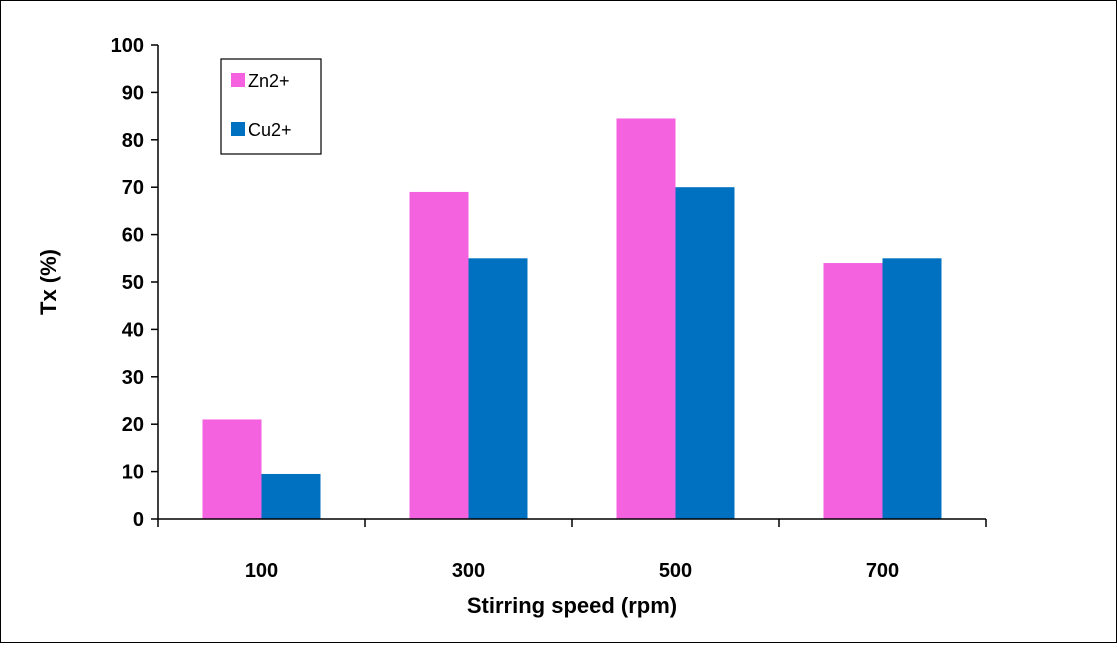 Image resolution: width=1117 pixels, height=649 pixels. I want to click on y-tick-label: 60, so click(133, 236).